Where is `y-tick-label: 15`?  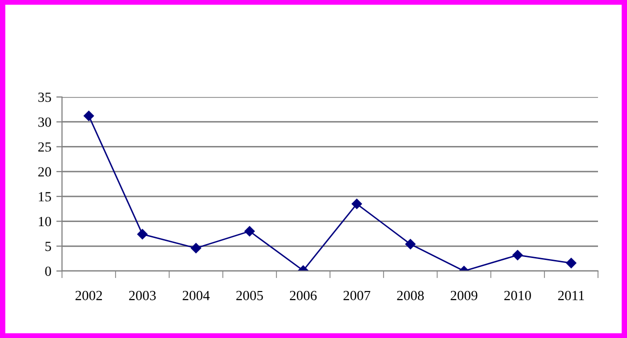
y-tick-label: 15 is located at coordinates (45, 197).